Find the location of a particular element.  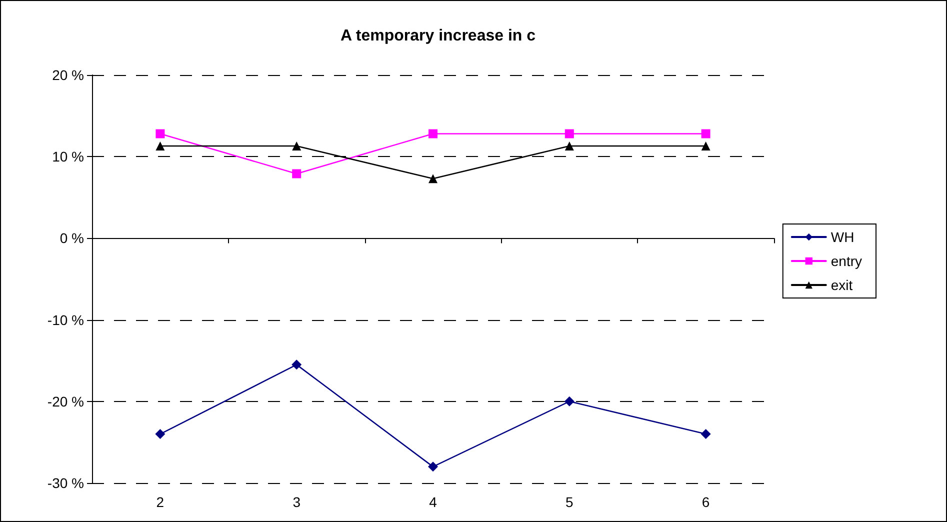

chart-title: A temporary increase in c is located at coordinates (438, 36).